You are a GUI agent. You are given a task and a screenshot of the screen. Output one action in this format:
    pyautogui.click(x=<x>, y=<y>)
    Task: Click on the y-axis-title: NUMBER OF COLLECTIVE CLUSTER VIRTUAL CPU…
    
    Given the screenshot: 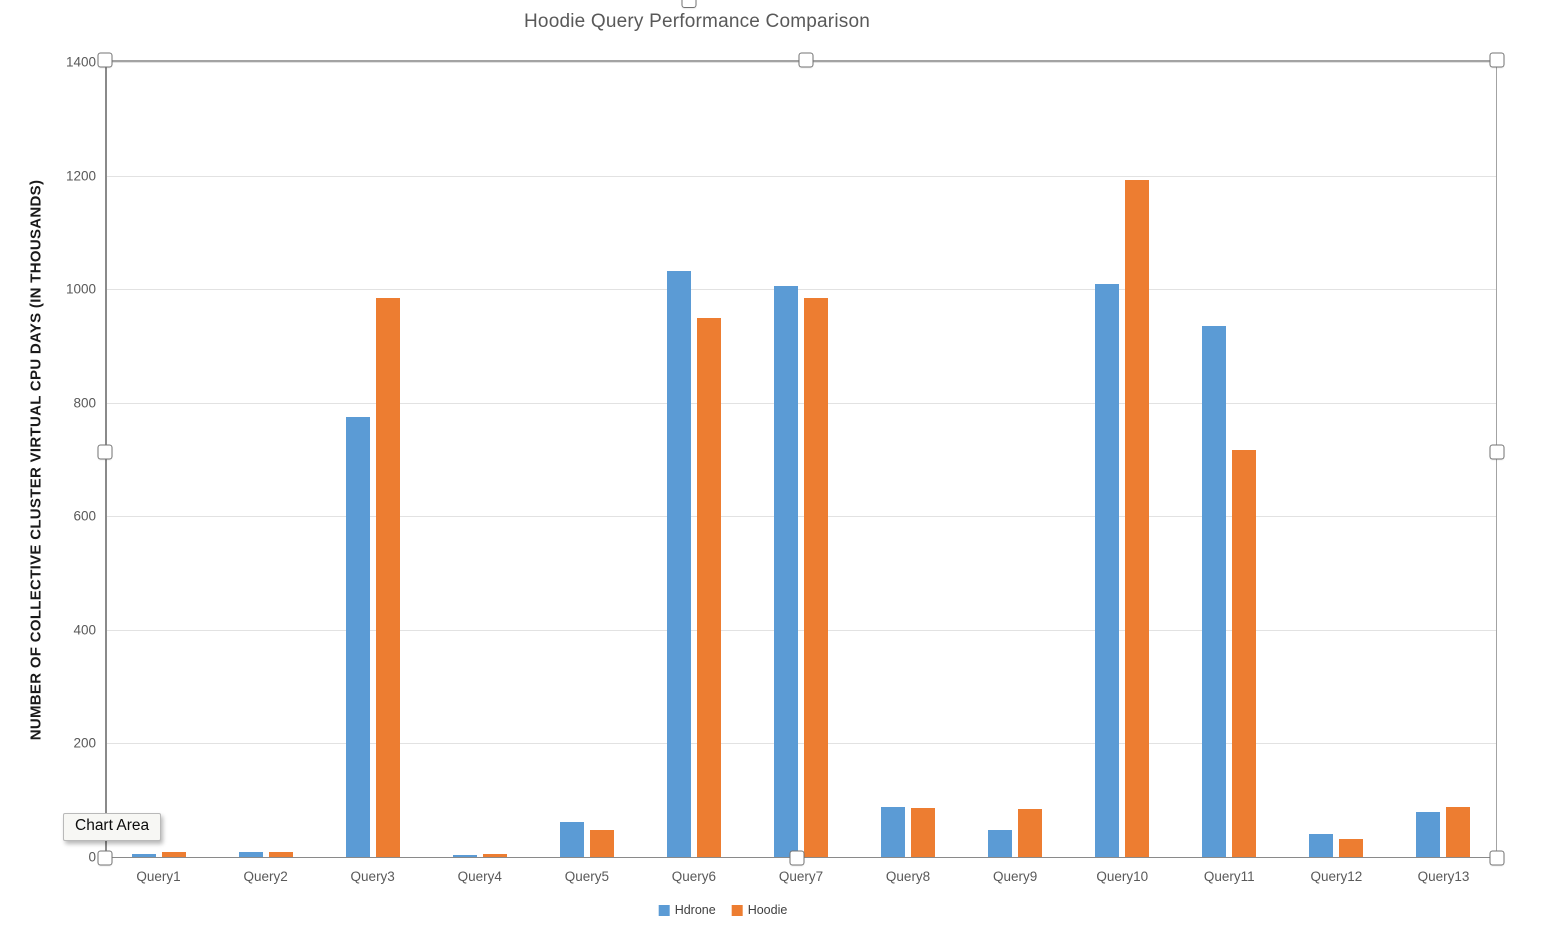 What is the action you would take?
    pyautogui.click(x=36, y=460)
    